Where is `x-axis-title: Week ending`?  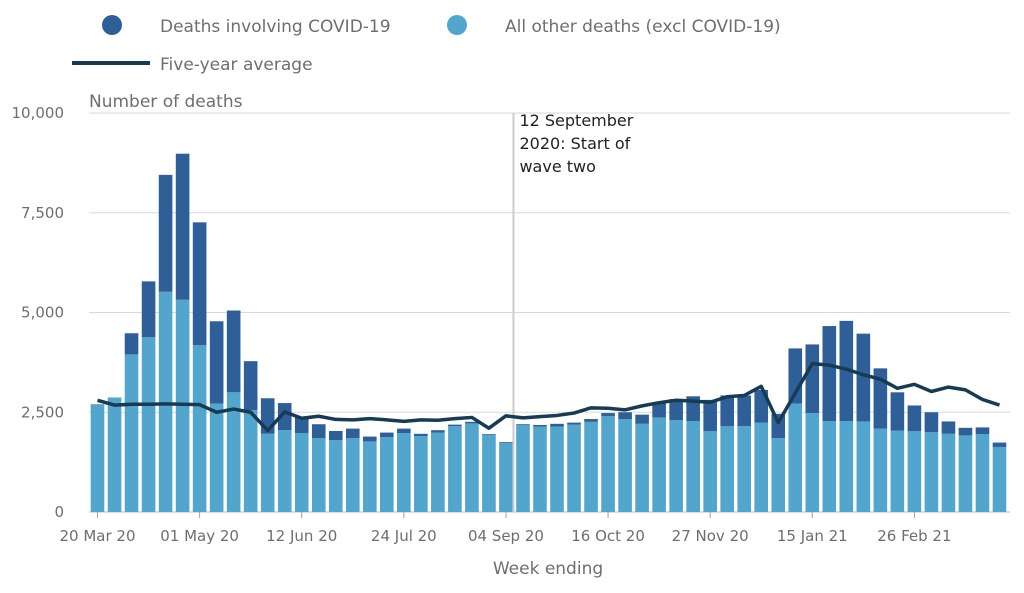 x-axis-title: Week ending is located at coordinates (548, 569).